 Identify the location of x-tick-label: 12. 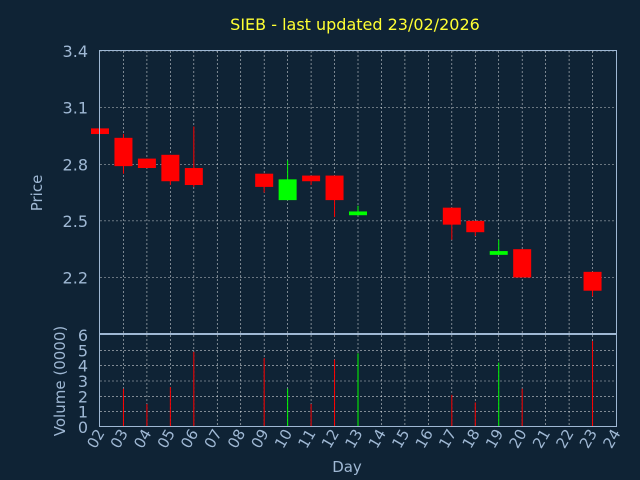
(330, 439).